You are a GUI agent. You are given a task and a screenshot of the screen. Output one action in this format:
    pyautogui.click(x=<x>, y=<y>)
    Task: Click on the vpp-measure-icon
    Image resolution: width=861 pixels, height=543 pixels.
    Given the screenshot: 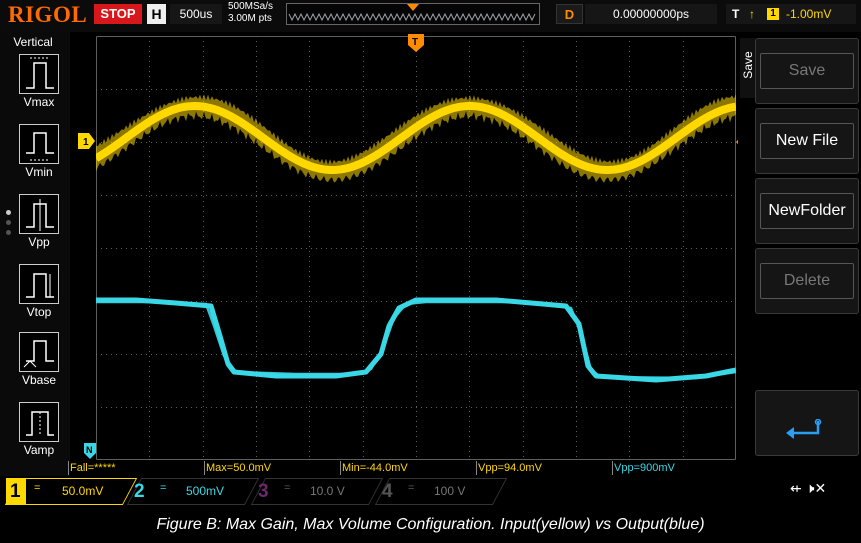 What is the action you would take?
    pyautogui.click(x=39, y=214)
    